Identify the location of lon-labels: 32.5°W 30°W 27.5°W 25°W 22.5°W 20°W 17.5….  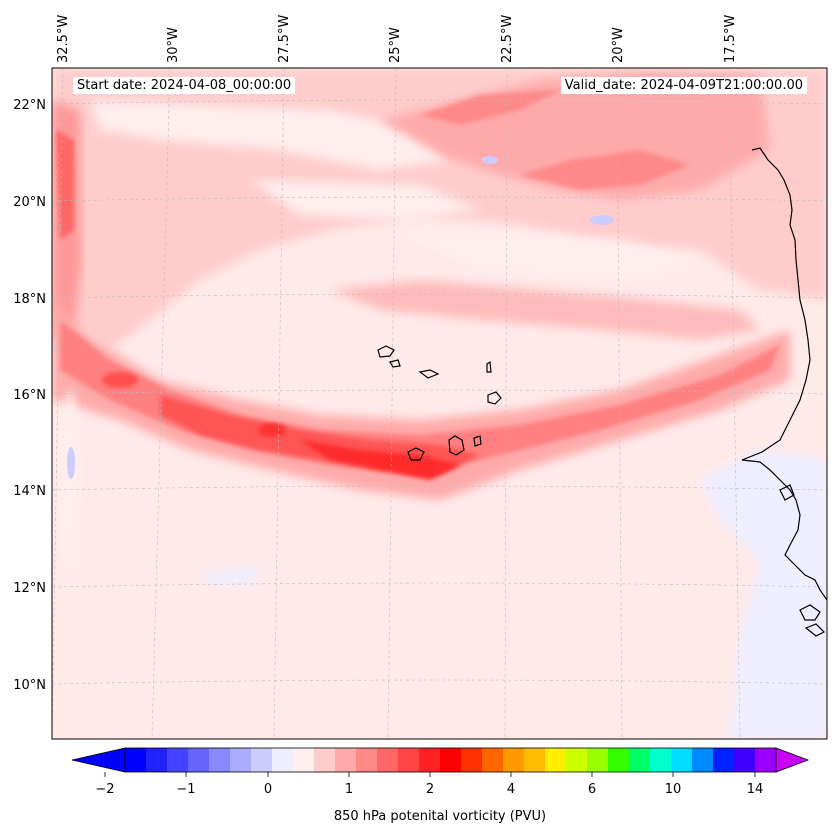
(397, 39).